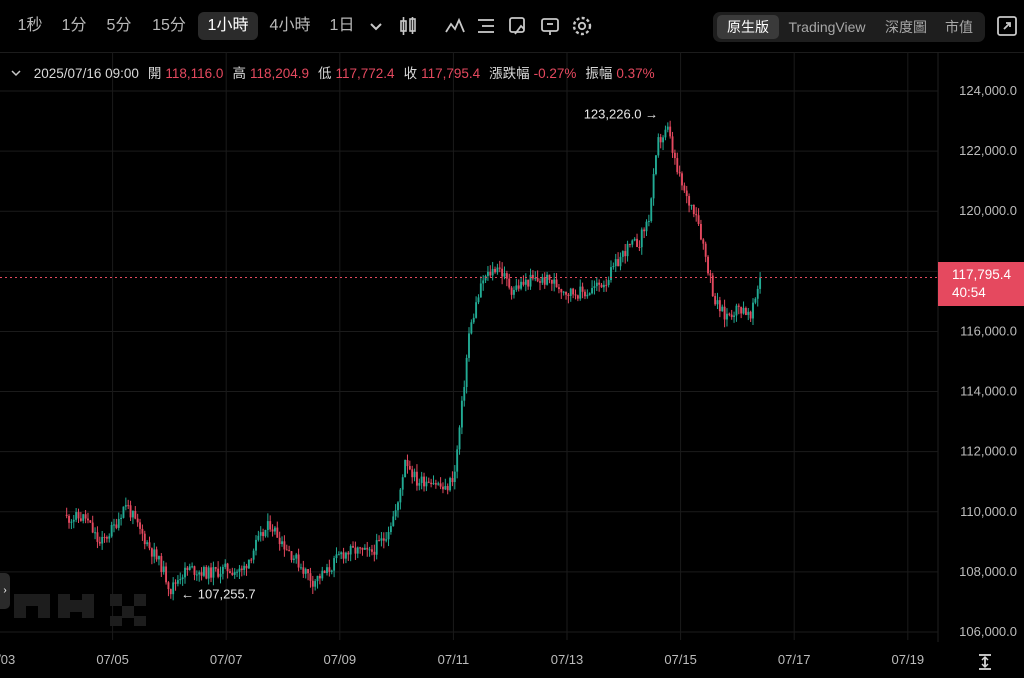  I want to click on y-tick-label: 112,000.0, so click(988, 451).